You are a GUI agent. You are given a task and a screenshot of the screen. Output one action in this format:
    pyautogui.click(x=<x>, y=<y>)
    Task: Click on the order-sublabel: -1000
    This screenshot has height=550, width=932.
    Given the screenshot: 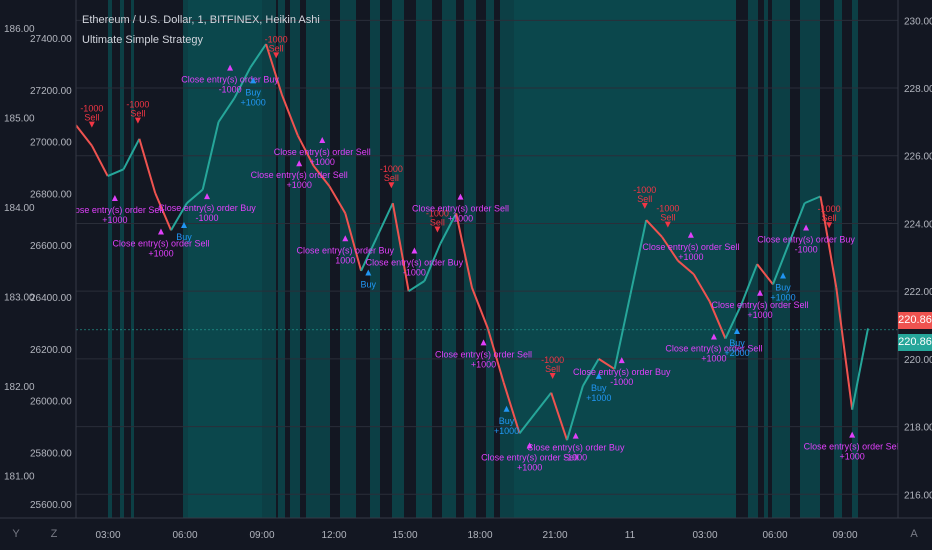 What is the action you would take?
    pyautogui.click(x=806, y=250)
    